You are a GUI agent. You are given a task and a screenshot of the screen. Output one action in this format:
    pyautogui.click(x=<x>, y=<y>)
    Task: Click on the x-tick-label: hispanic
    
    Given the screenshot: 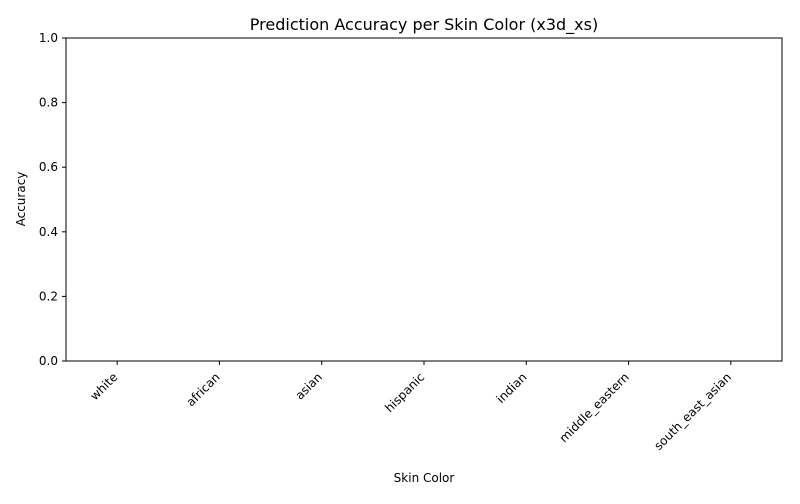 What is the action you would take?
    pyautogui.click(x=404, y=392)
    